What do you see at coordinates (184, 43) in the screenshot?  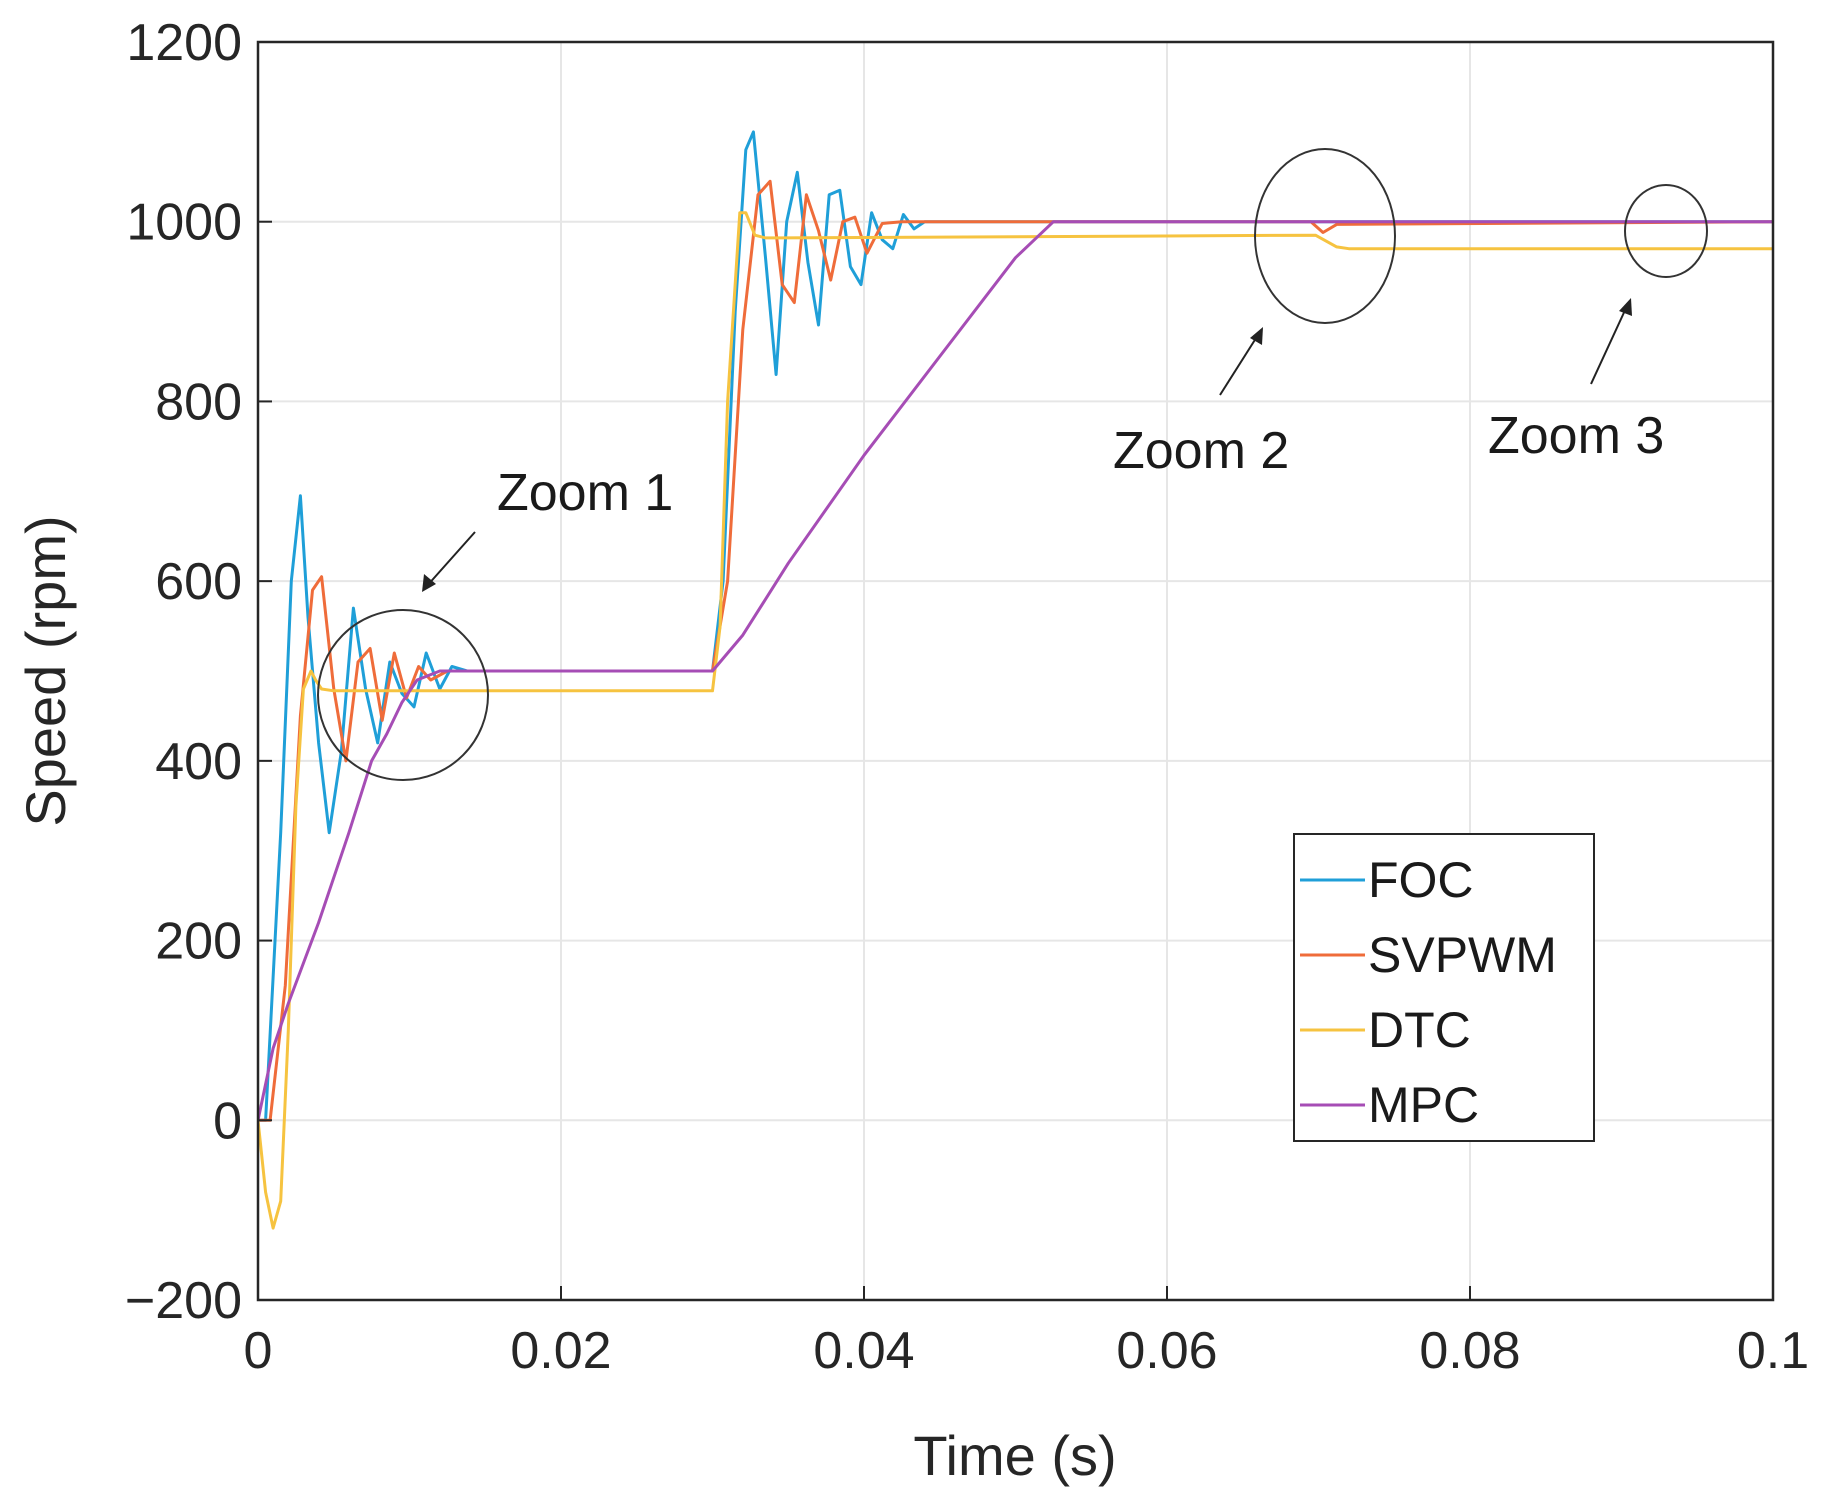 I see `y-tick-label: 1200` at bounding box center [184, 43].